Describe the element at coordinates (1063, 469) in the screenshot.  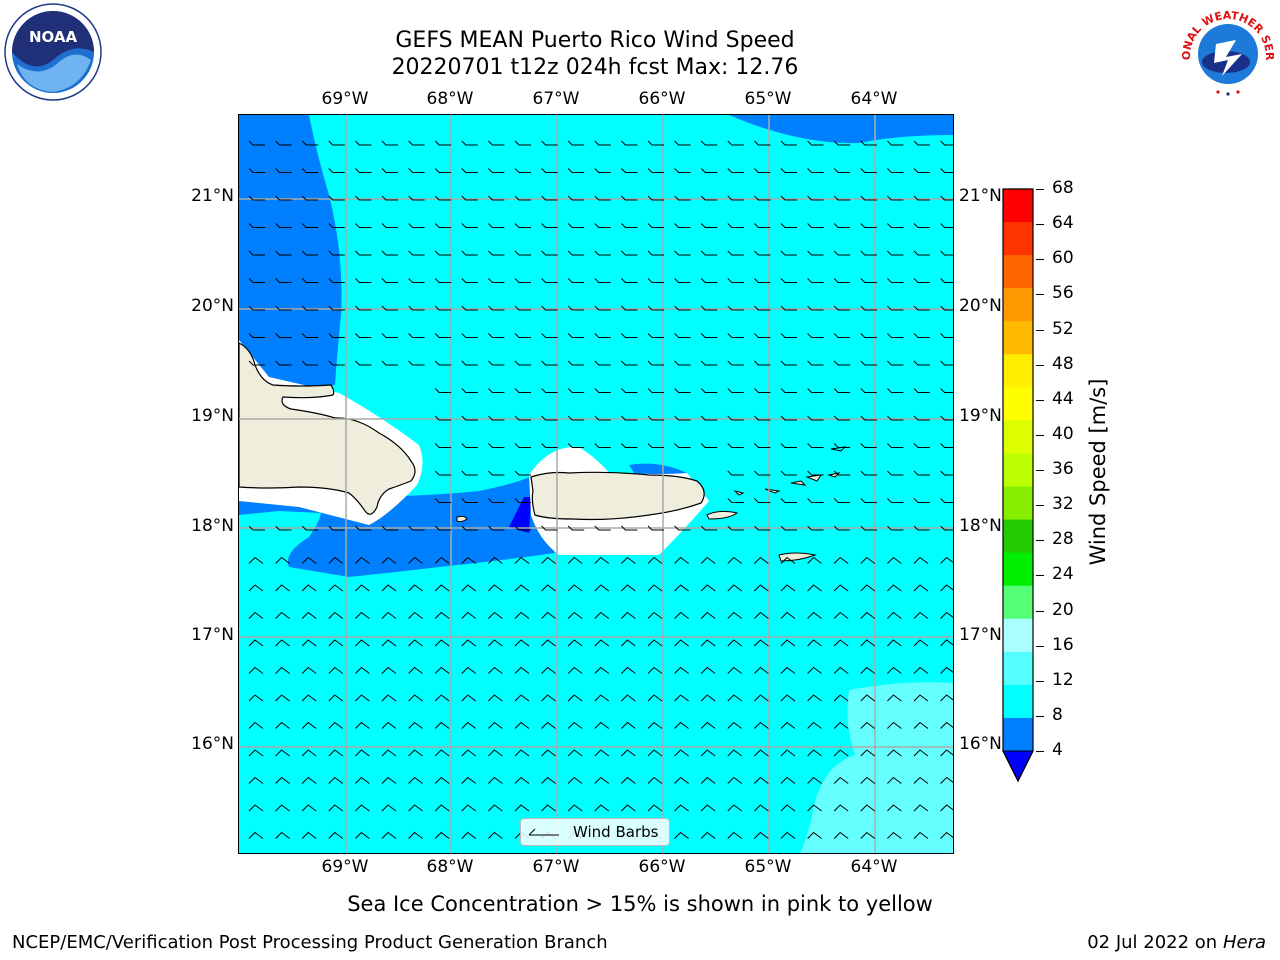
I see `colorbar-tick-label: 36` at that location.